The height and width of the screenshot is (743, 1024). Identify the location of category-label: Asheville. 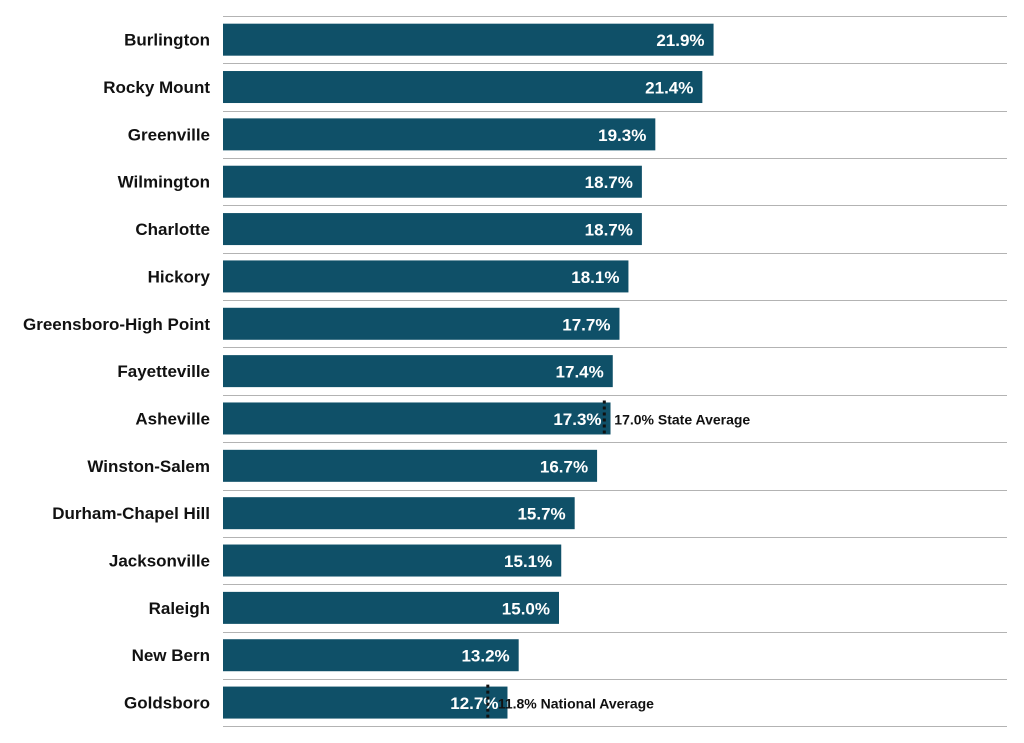
(172, 418).